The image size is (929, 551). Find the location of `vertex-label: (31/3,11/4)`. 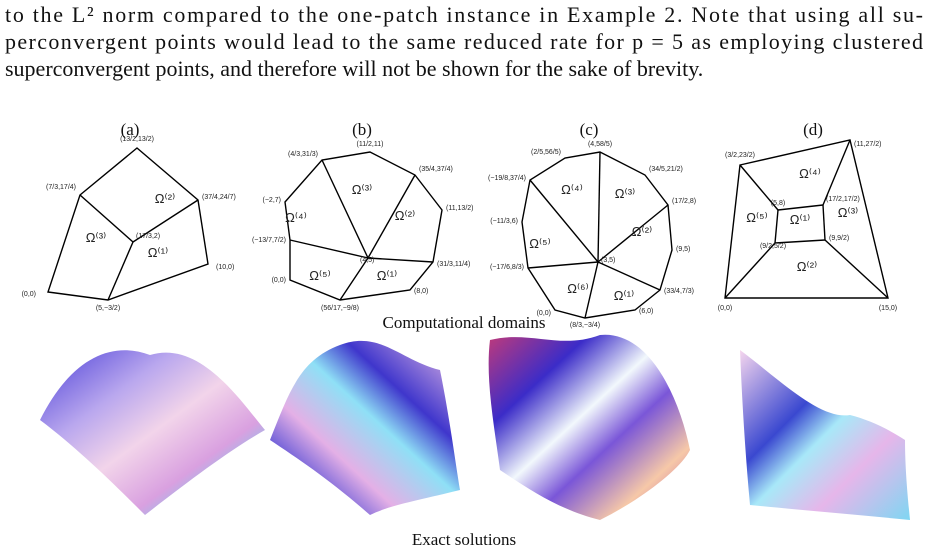

vertex-label: (31/3,11/4) is located at coordinates (453, 264).